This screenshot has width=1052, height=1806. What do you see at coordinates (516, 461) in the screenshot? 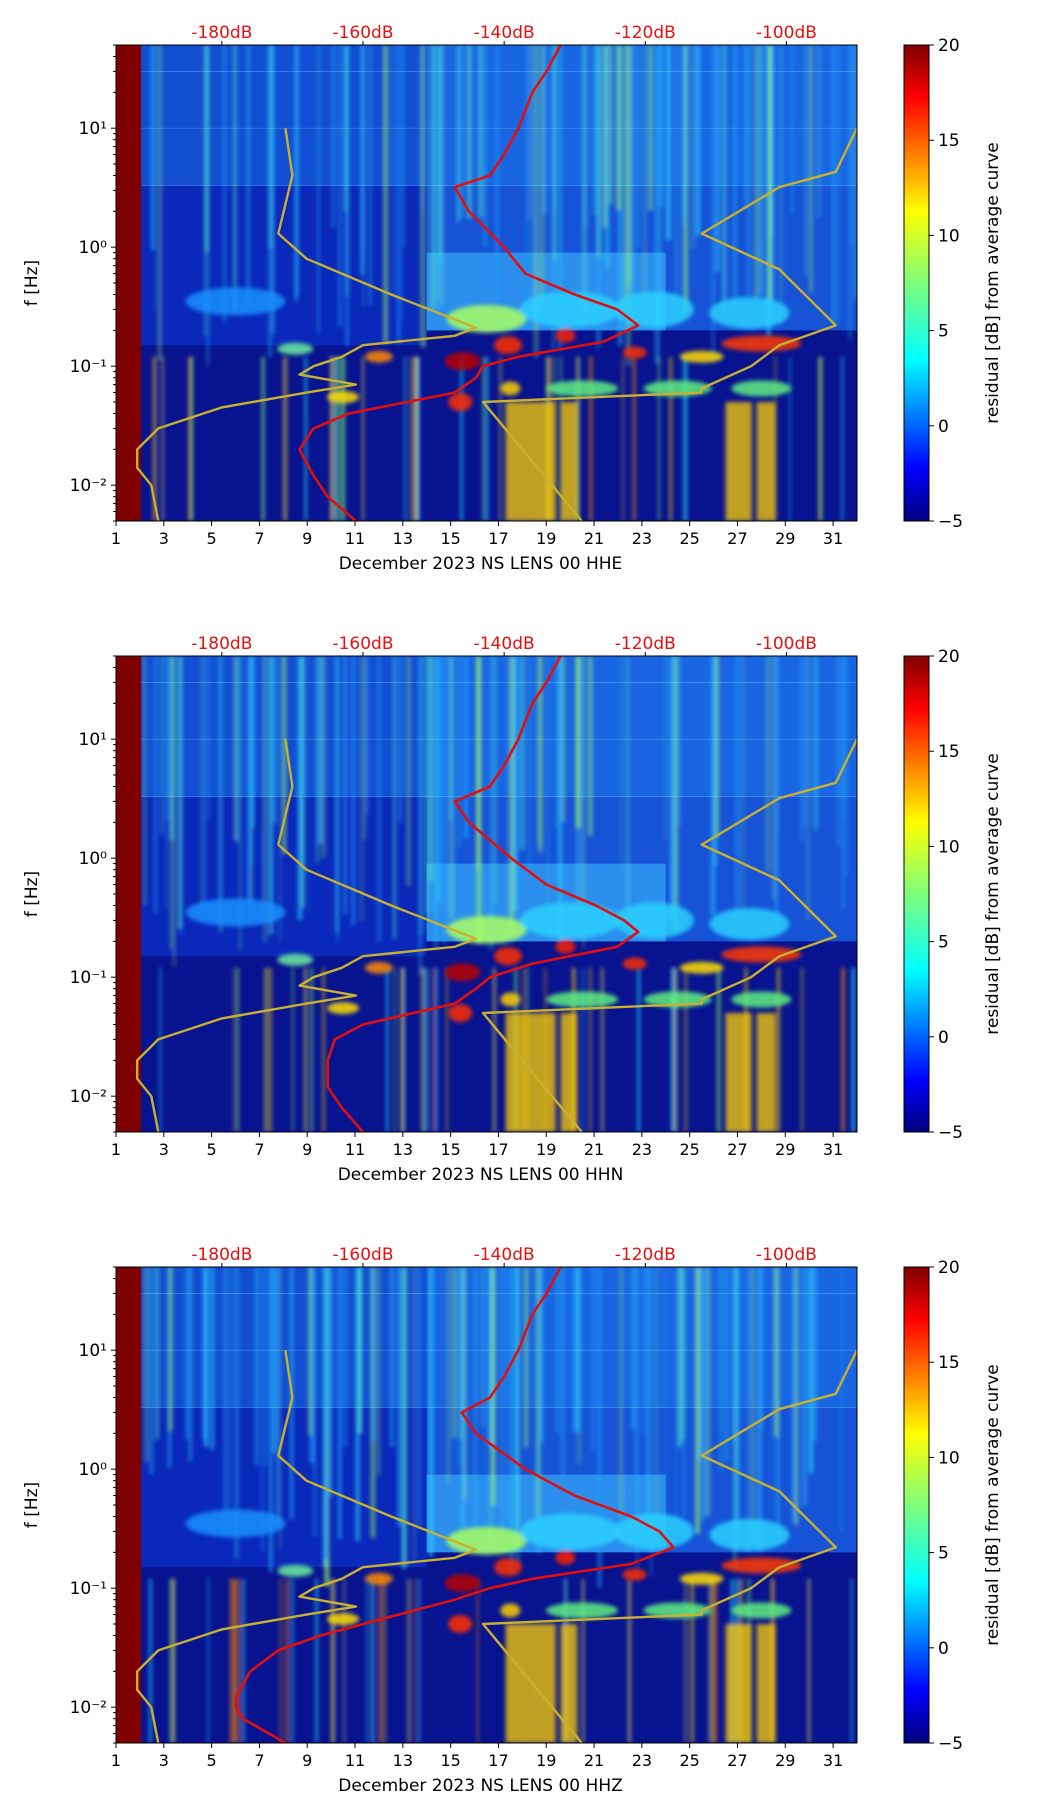
I see `spectrogram-column` at bounding box center [516, 461].